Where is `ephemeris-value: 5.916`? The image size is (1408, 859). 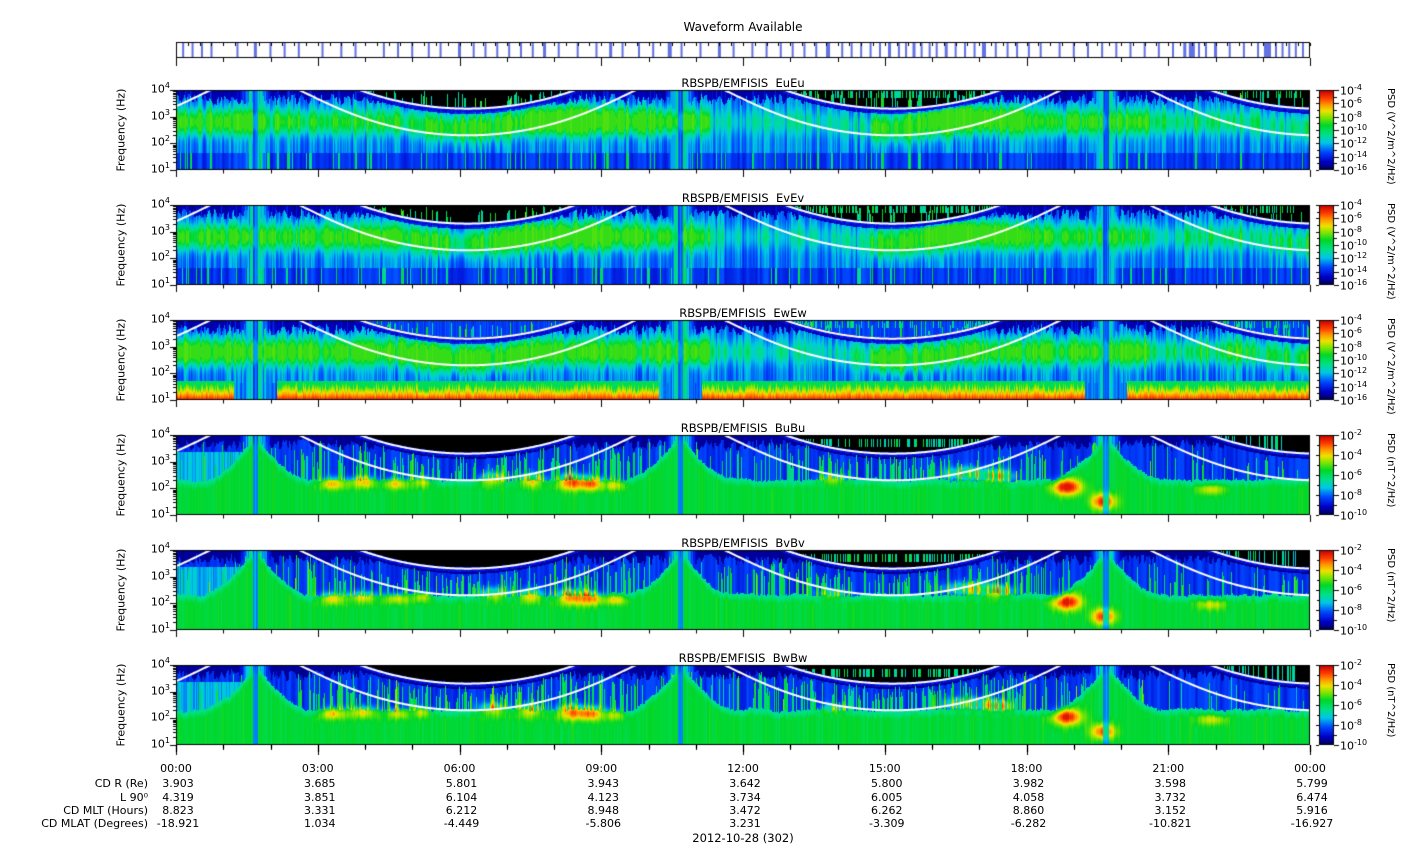 ephemeris-value: 5.916 is located at coordinates (1312, 810).